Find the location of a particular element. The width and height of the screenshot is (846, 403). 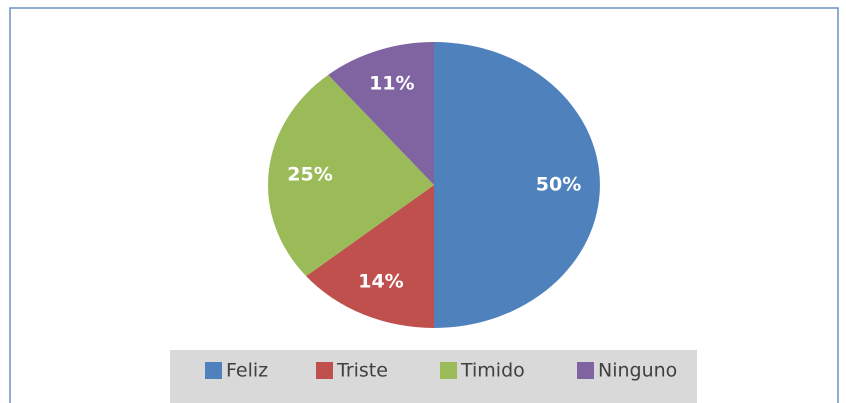

legend-label: Ninguno is located at coordinates (637, 371).